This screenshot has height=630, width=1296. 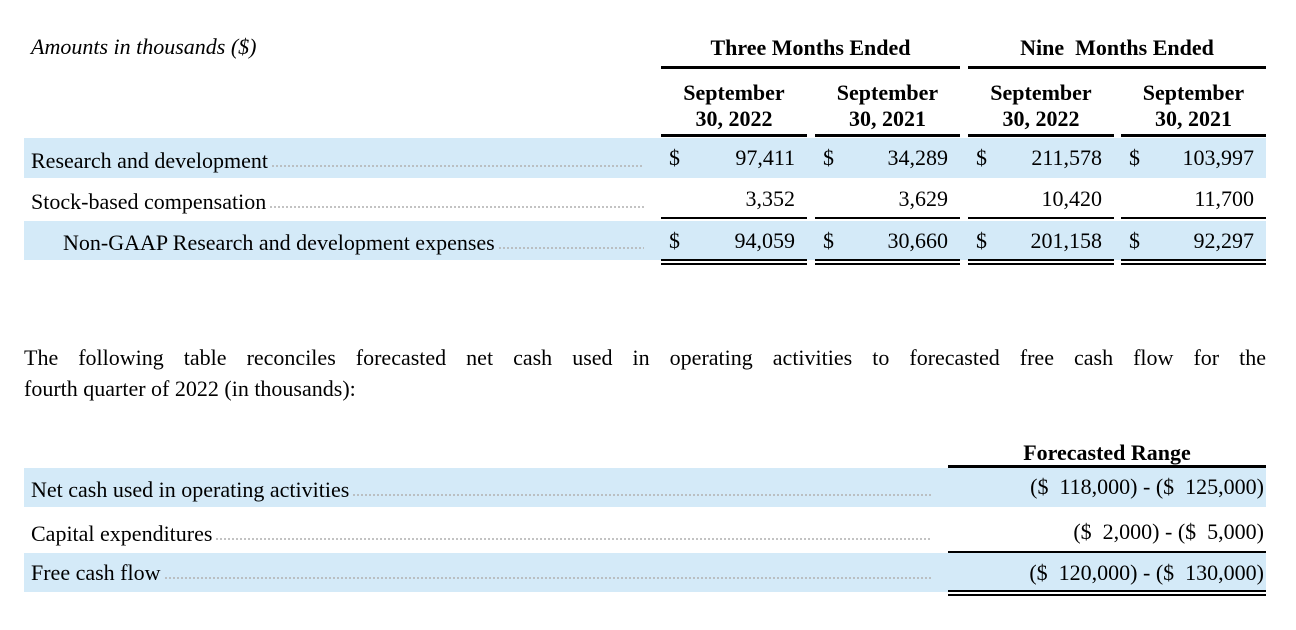 What do you see at coordinates (918, 157) in the screenshot?
I see `value: 34,289` at bounding box center [918, 157].